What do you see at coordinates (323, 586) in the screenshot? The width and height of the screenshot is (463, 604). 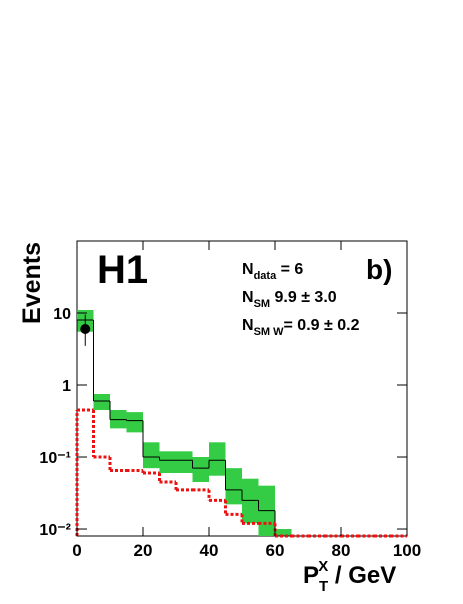 I see `x-label-sub: T` at bounding box center [323, 586].